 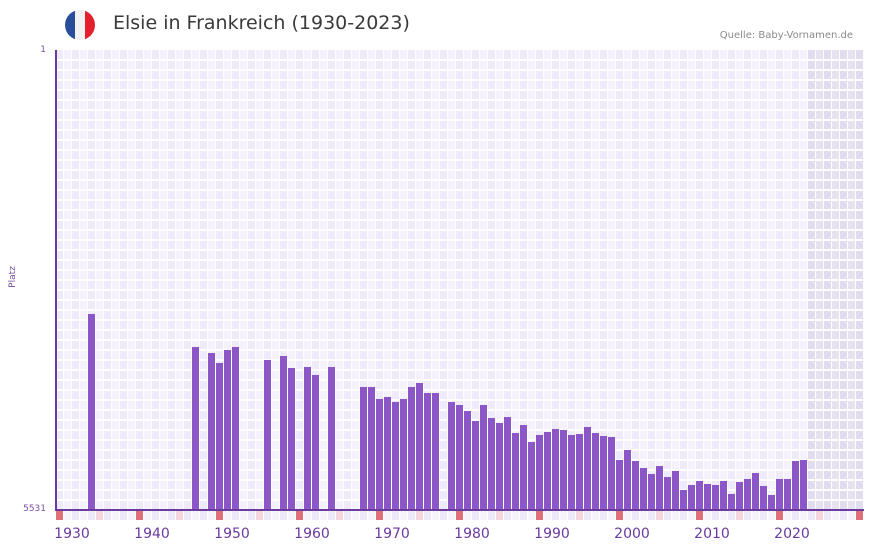 I want to click on bar-1958, so click(x=283, y=432).